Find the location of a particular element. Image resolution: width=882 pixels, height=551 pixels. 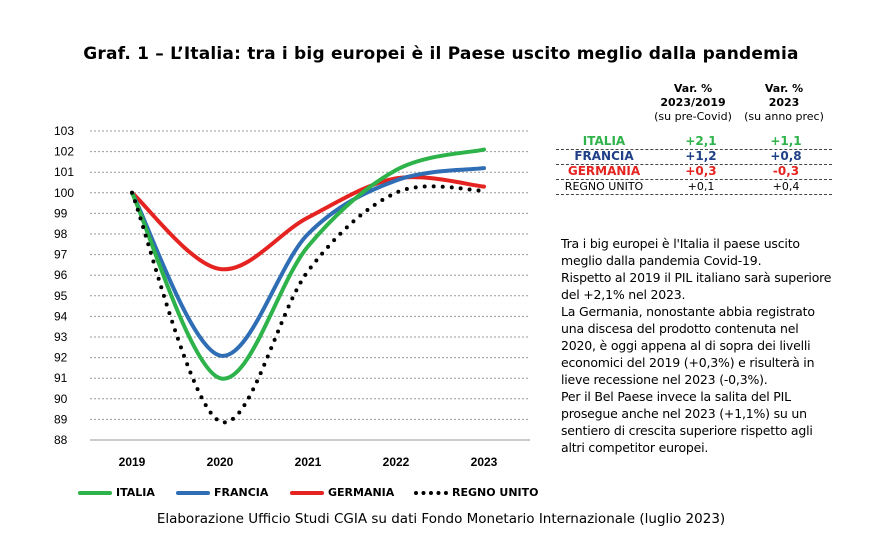

row-country: GERMANIA is located at coordinates (604, 171).